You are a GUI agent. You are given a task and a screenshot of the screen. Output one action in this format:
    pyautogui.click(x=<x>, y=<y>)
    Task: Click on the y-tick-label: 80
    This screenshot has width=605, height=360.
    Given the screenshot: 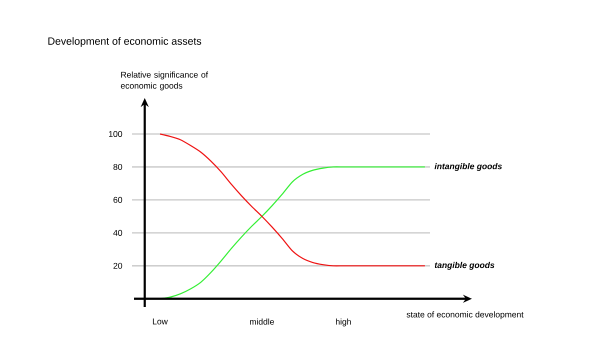 What is the action you would take?
    pyautogui.click(x=117, y=167)
    